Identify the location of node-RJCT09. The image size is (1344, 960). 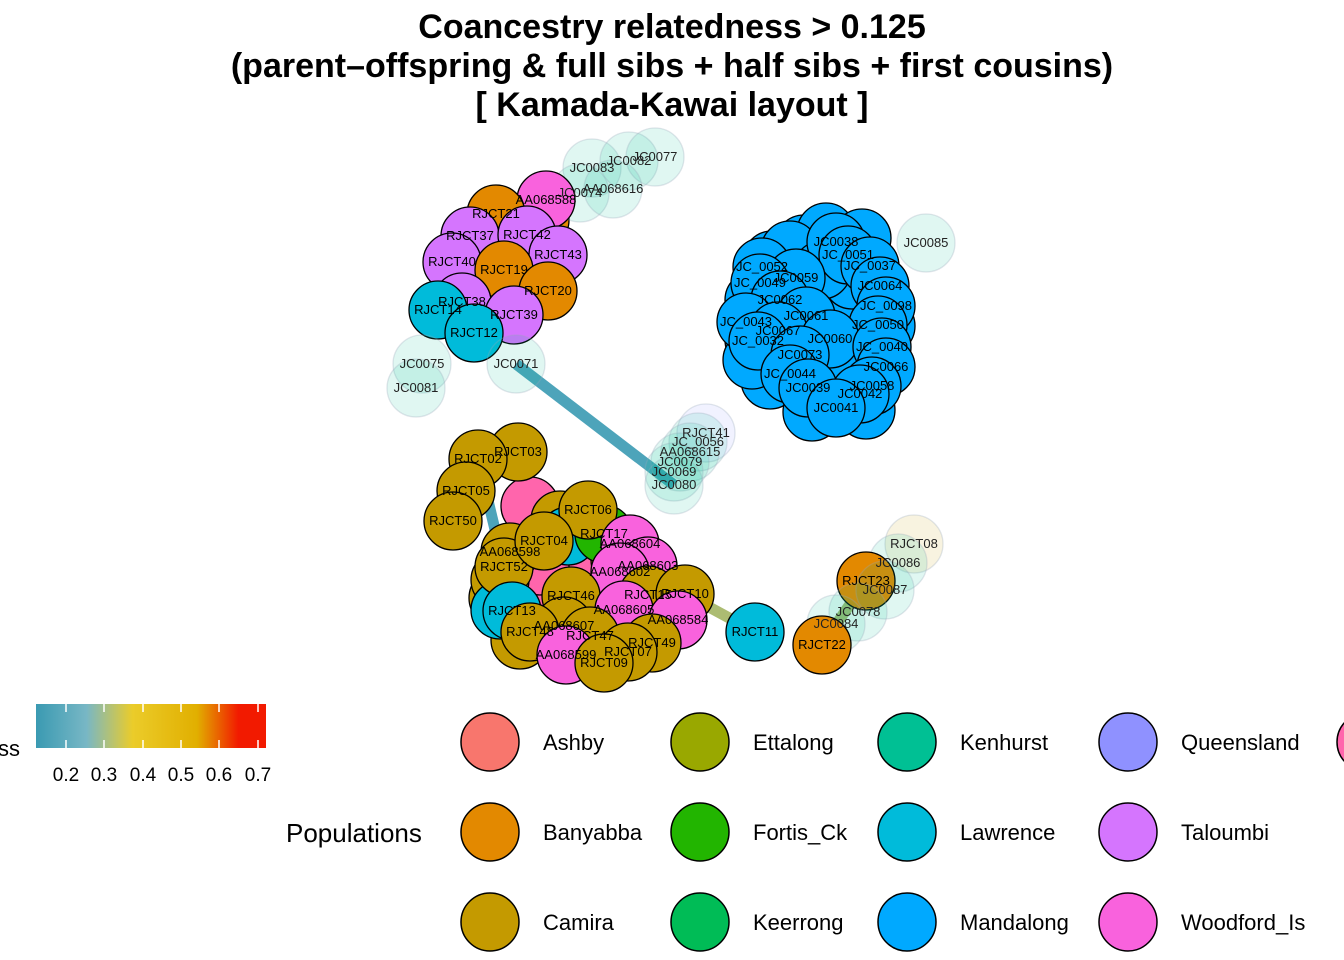
(604, 663).